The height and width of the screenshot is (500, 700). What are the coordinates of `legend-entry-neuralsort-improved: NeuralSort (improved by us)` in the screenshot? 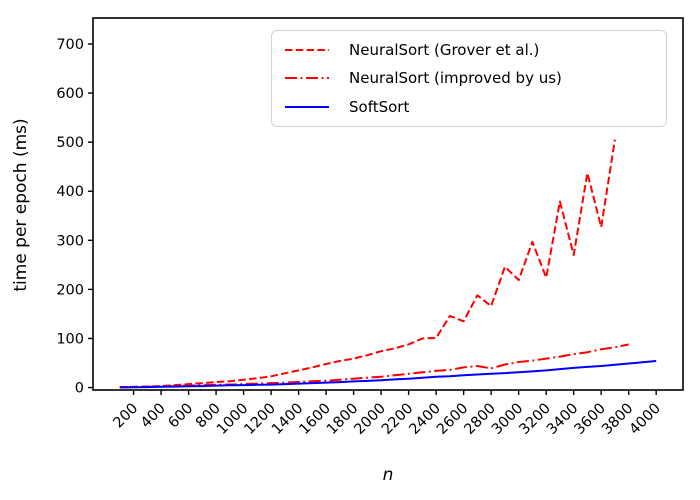 It's located at (469, 78).